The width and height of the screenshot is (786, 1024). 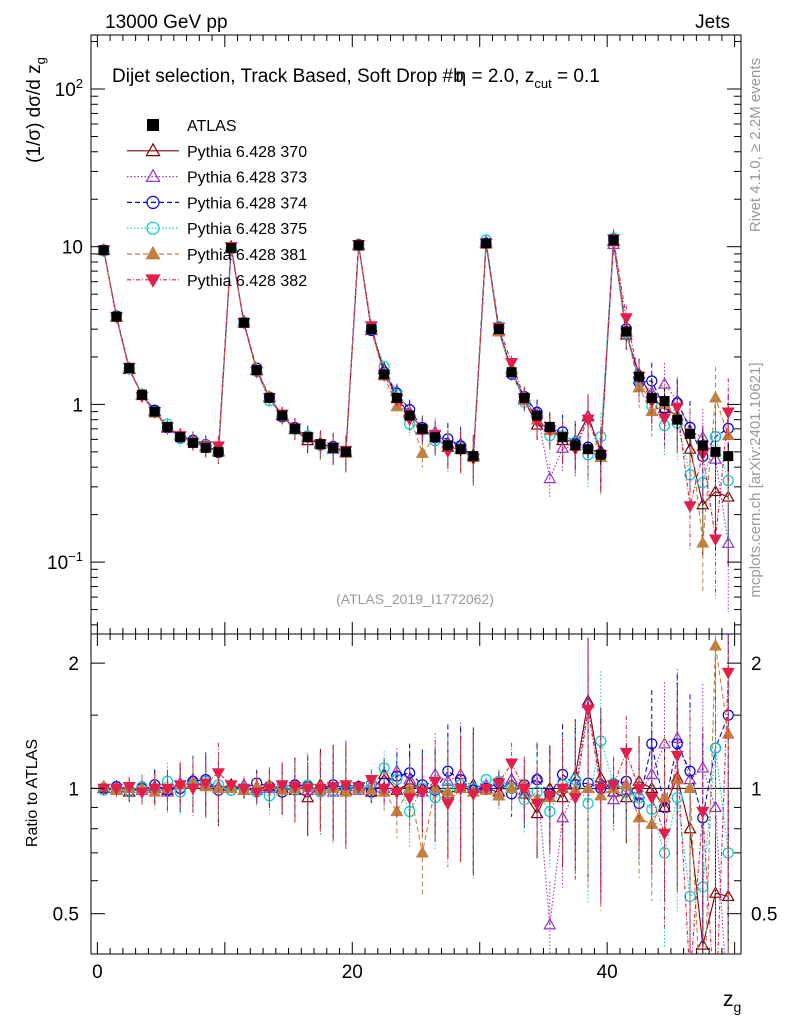 I want to click on x-axis-label: zg, so click(x=732, y=1001).